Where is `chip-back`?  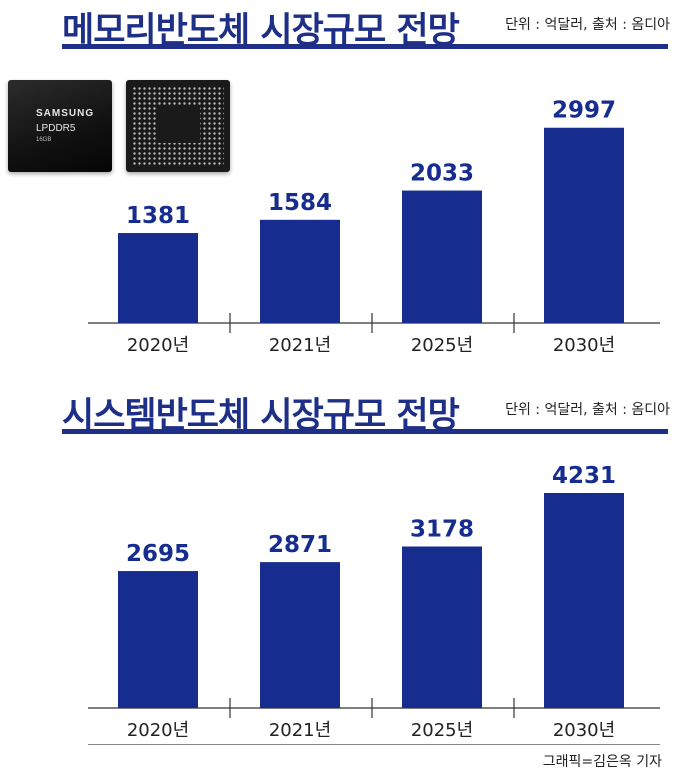
chip-back is located at coordinates (178, 126).